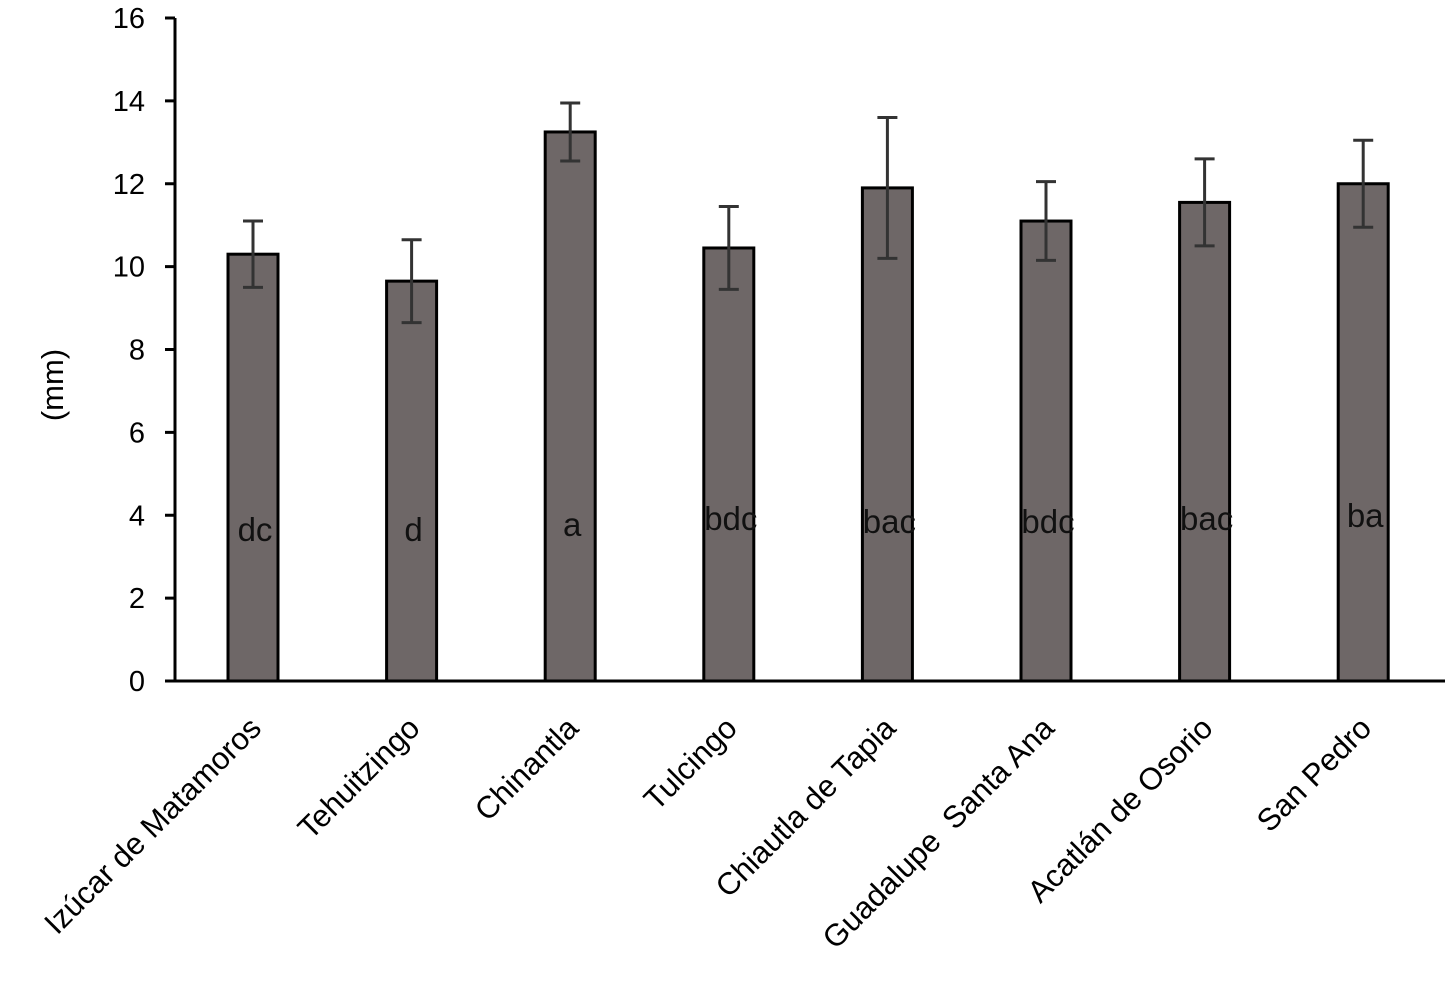 This screenshot has width=1445, height=988. Describe the element at coordinates (52, 385) in the screenshot. I see `y-axis-label: (mm)` at that location.